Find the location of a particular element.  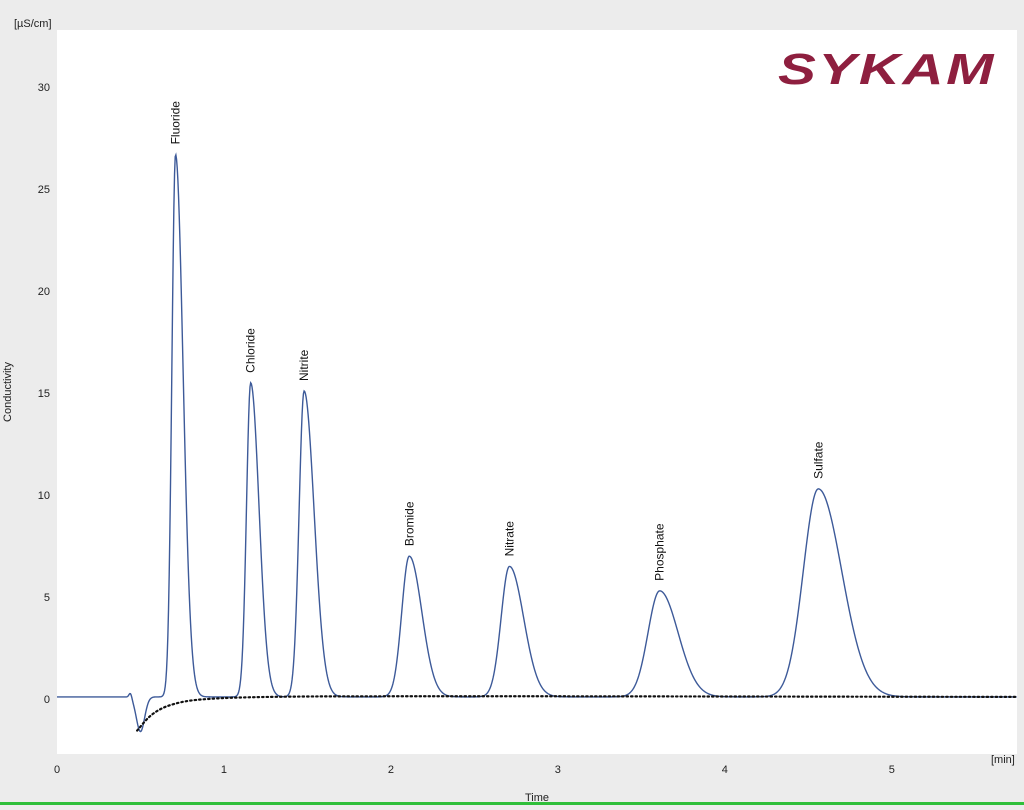

logo-text: SYKAM is located at coordinates (887, 69).